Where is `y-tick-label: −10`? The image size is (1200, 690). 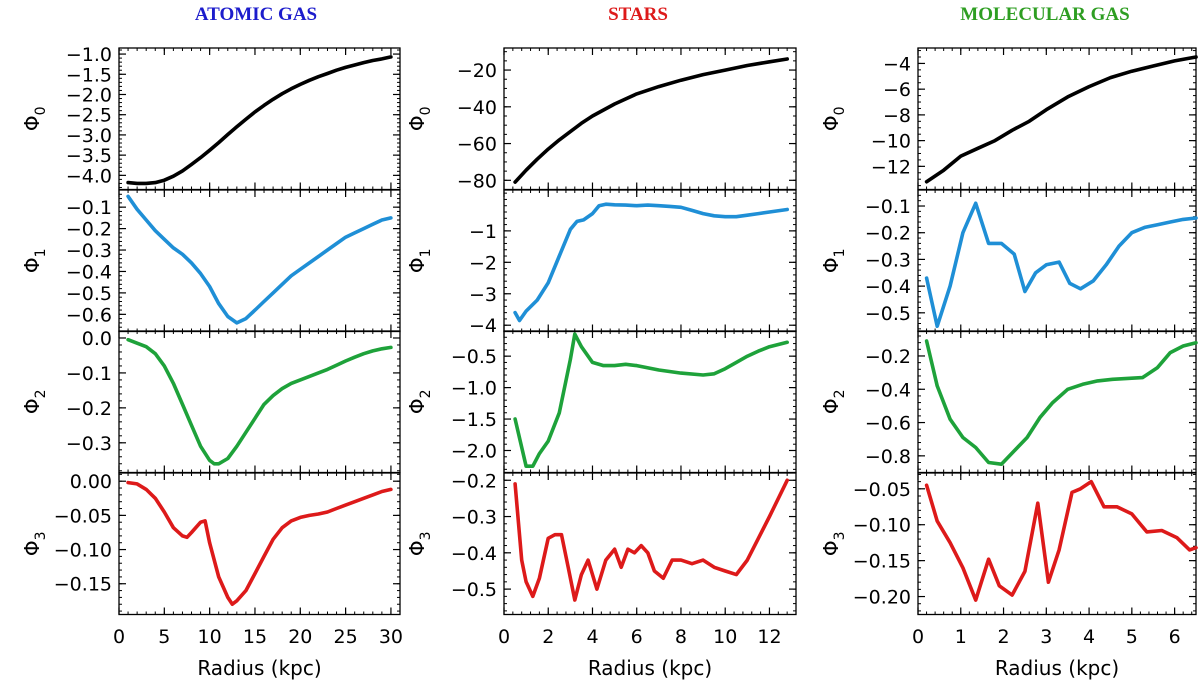
y-tick-label: −10 is located at coordinates (891, 142).